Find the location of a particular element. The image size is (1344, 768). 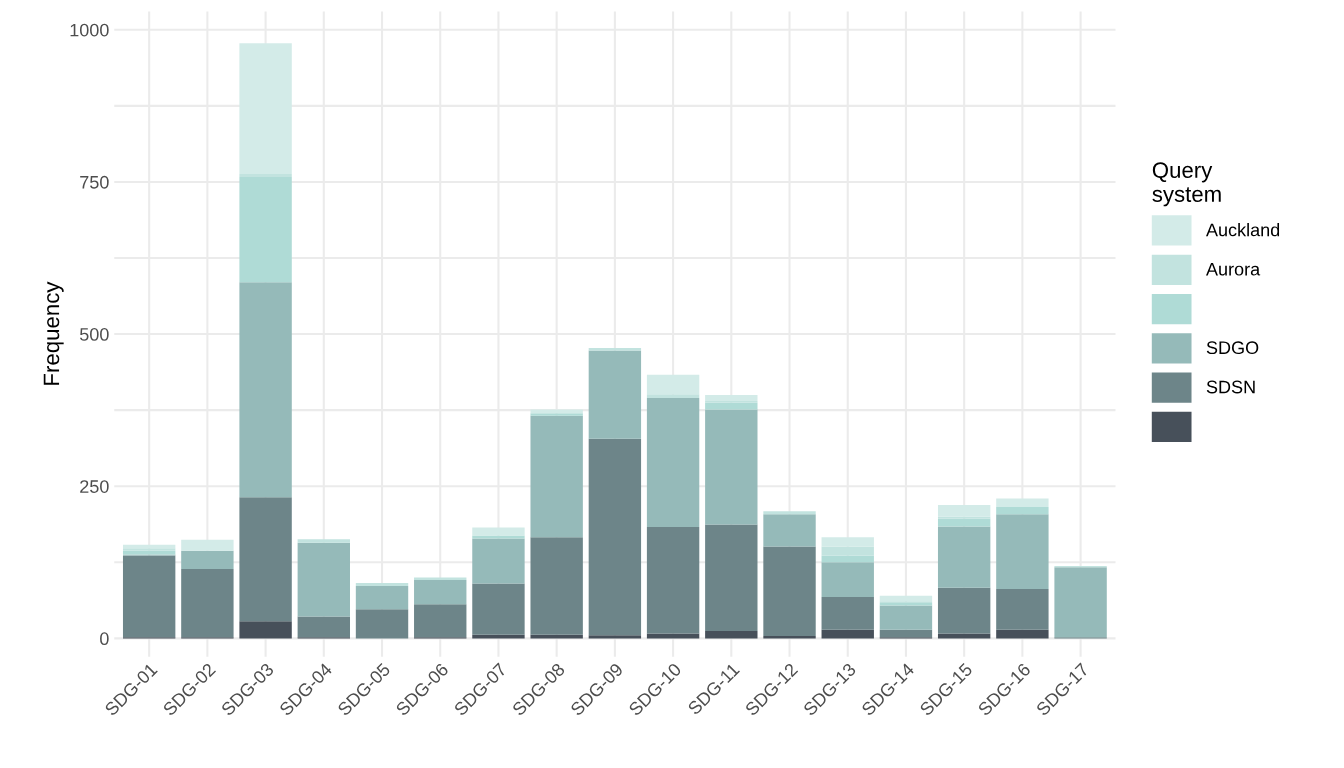

y-tick-label: 500 is located at coordinates (94, 334).